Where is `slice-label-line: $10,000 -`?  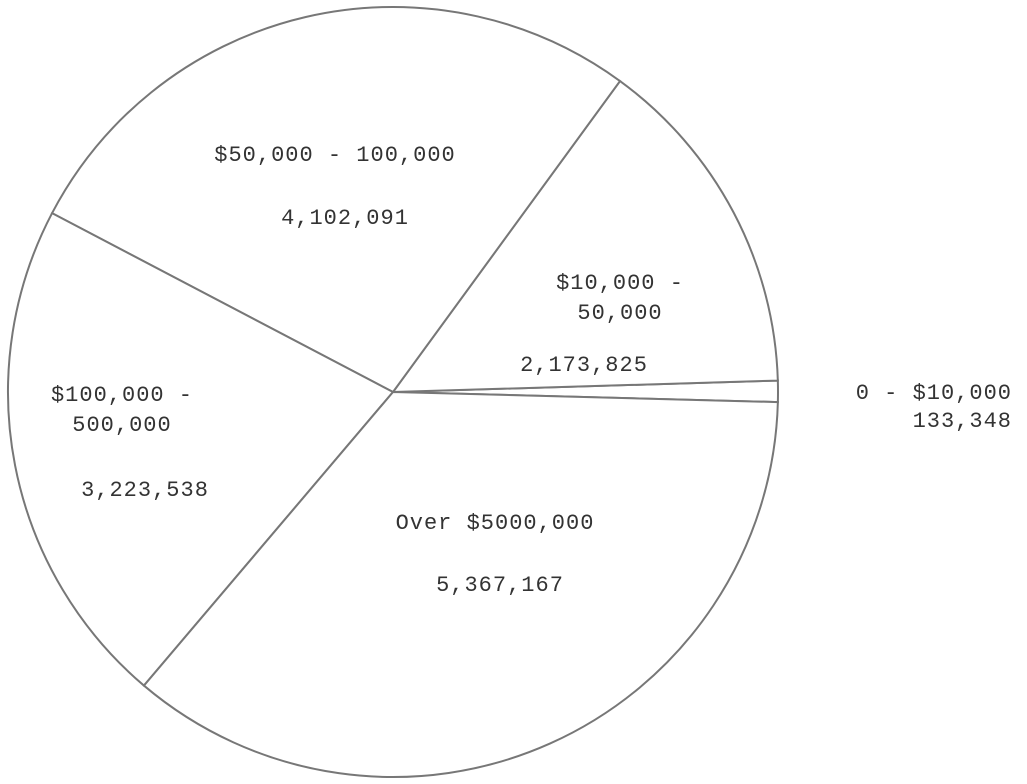 slice-label-line: $10,000 - is located at coordinates (620, 283).